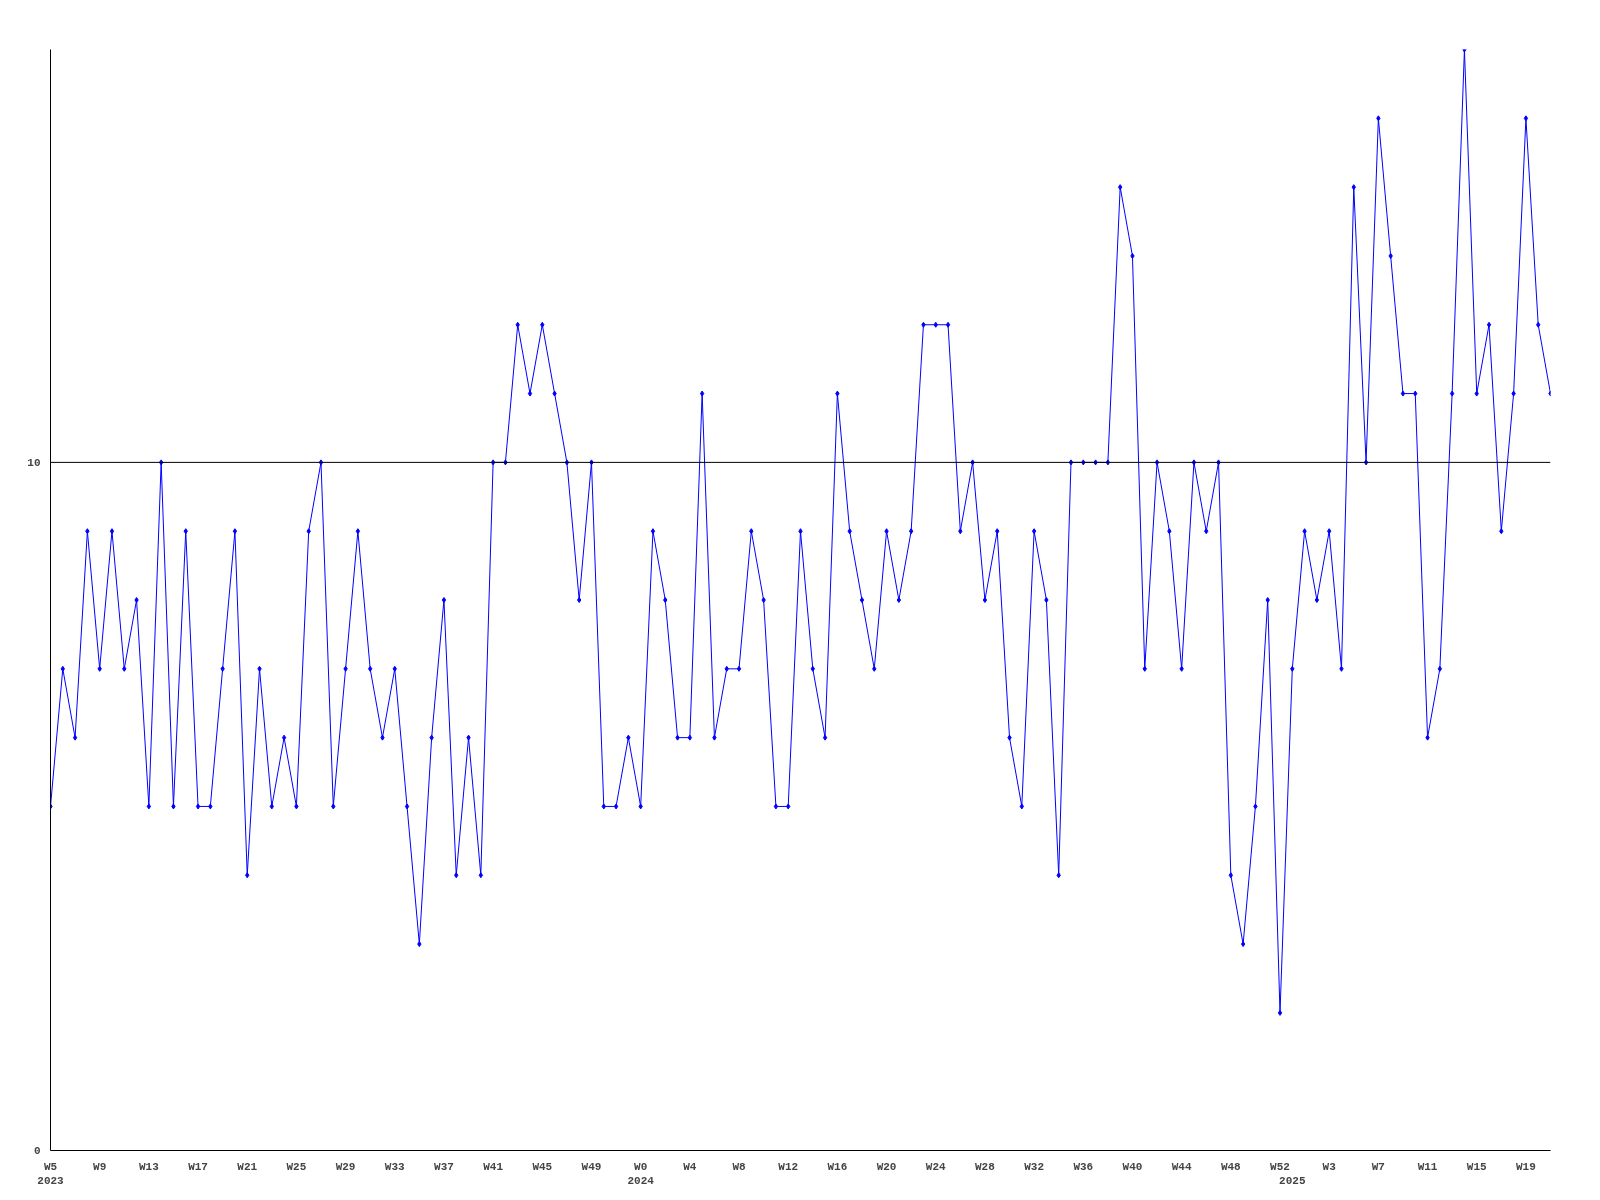 This screenshot has width=1600, height=1200. What do you see at coordinates (51, 1173) in the screenshot?
I see `x-tick-label: W5 2023` at bounding box center [51, 1173].